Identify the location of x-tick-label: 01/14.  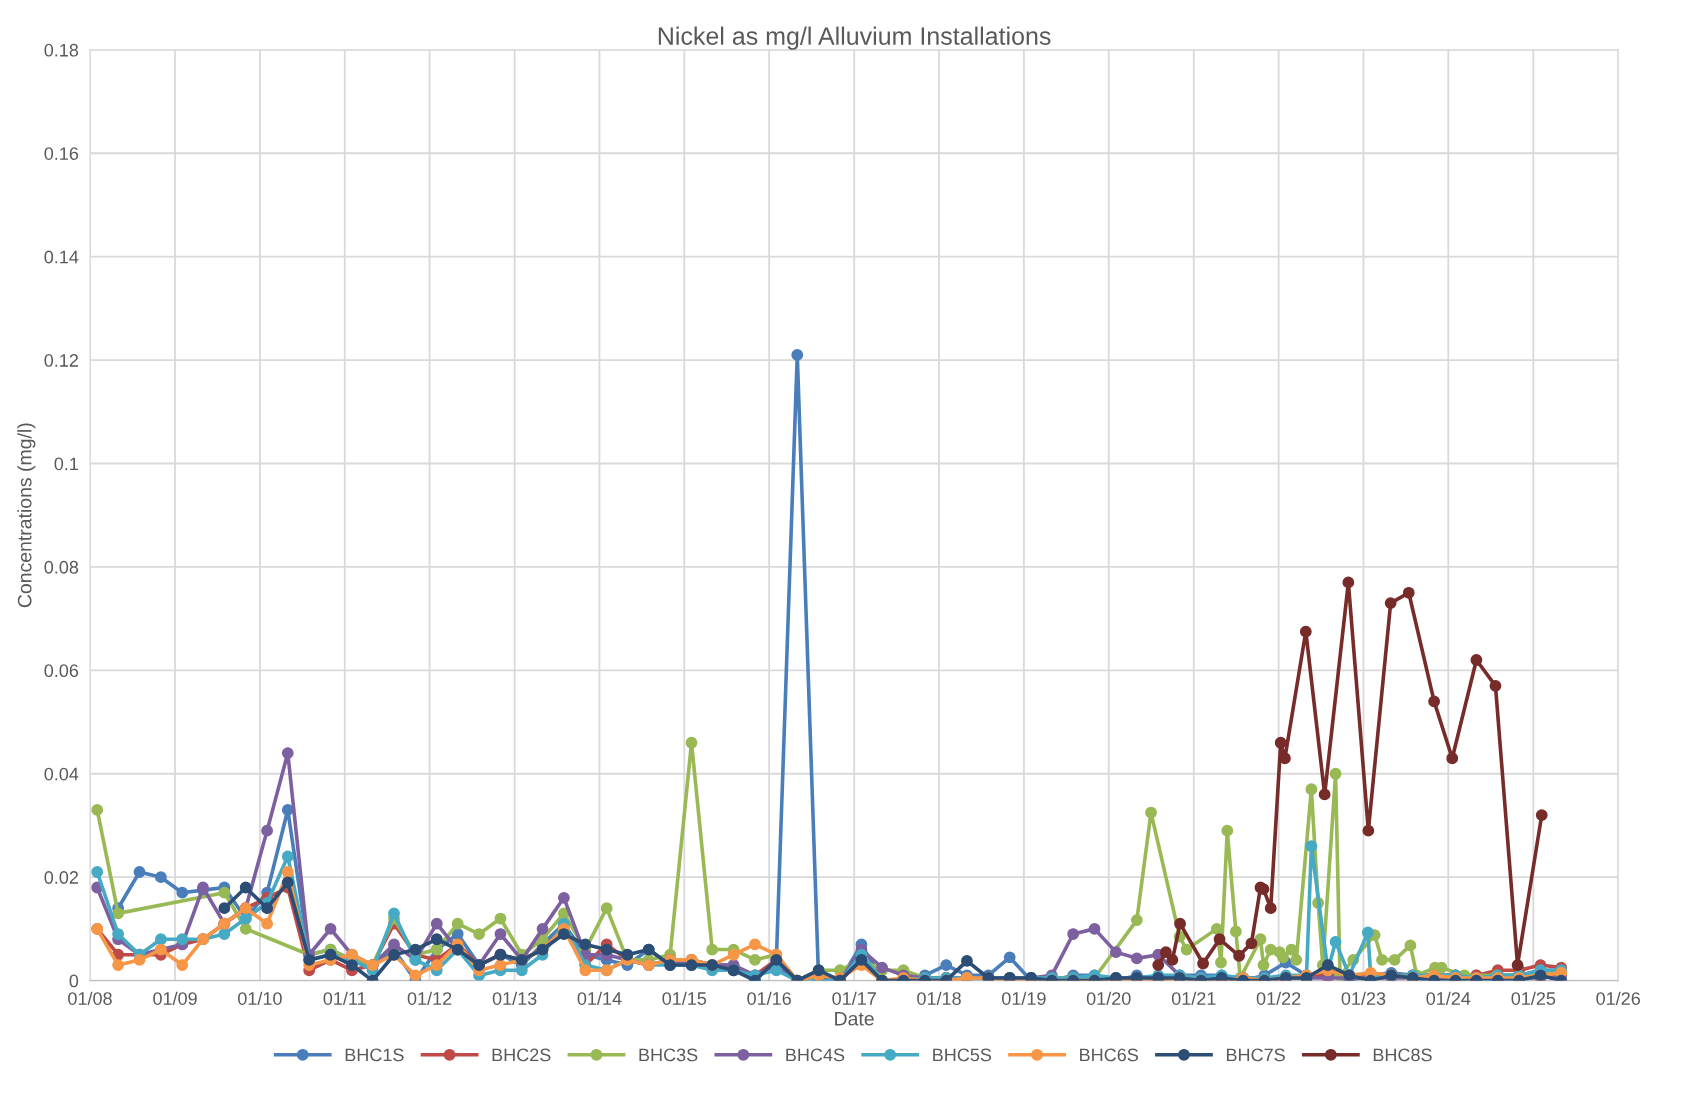
(599, 998).